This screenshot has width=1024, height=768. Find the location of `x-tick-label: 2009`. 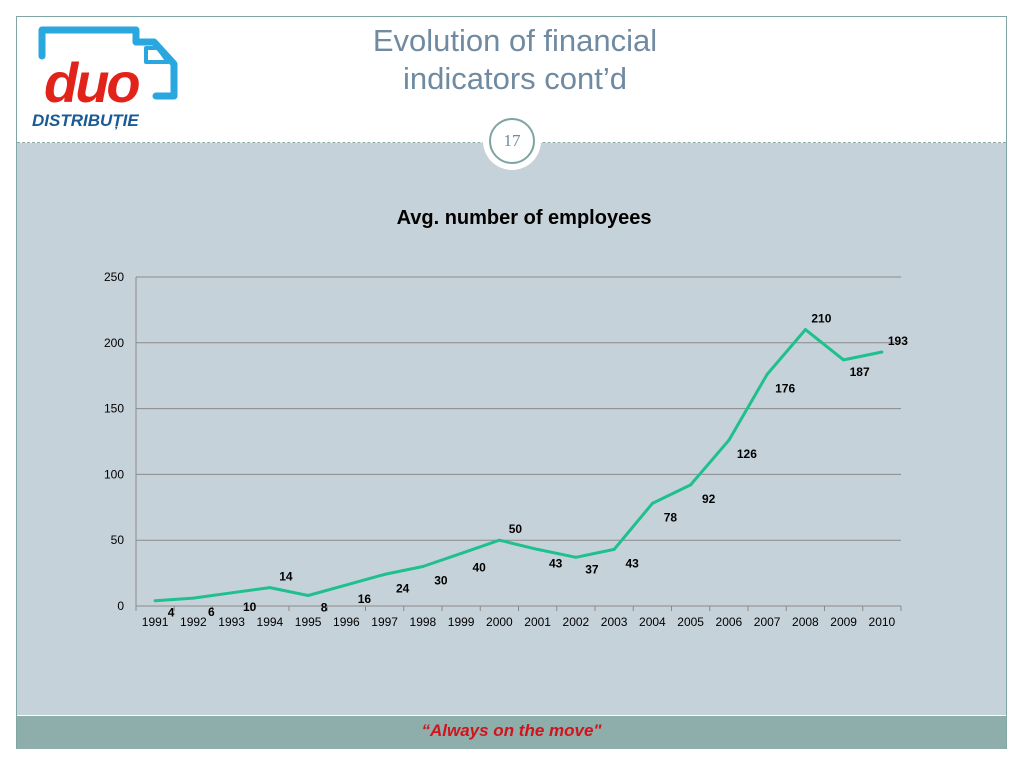

x-tick-label: 2009 is located at coordinates (843, 622).